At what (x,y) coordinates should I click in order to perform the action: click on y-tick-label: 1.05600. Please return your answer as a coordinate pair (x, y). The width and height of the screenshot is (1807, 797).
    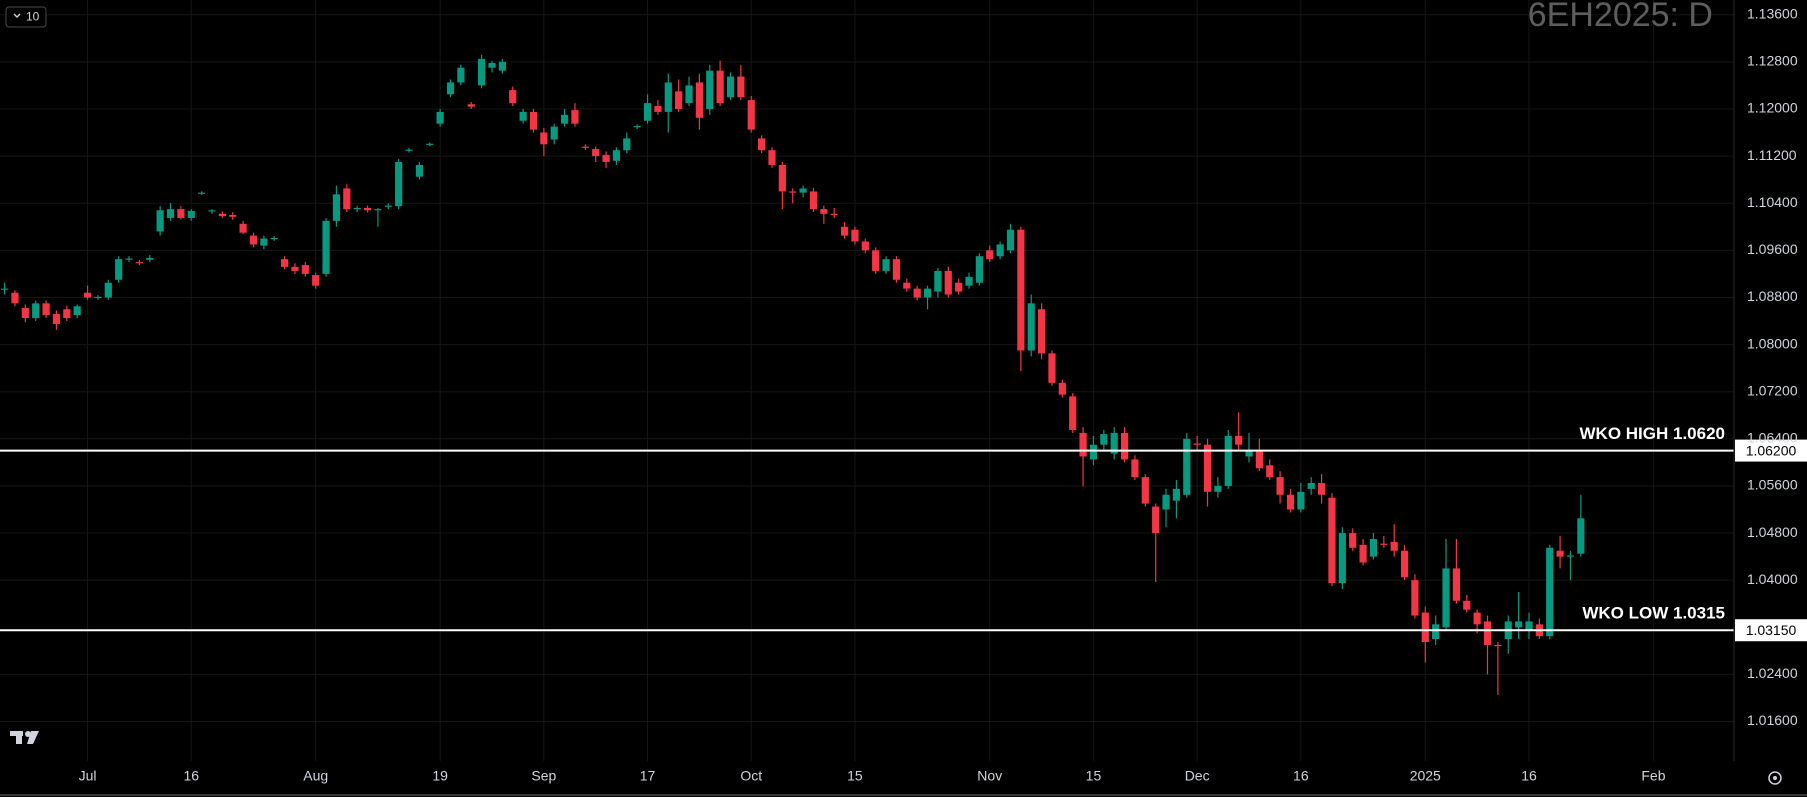
    Looking at the image, I should click on (1772, 485).